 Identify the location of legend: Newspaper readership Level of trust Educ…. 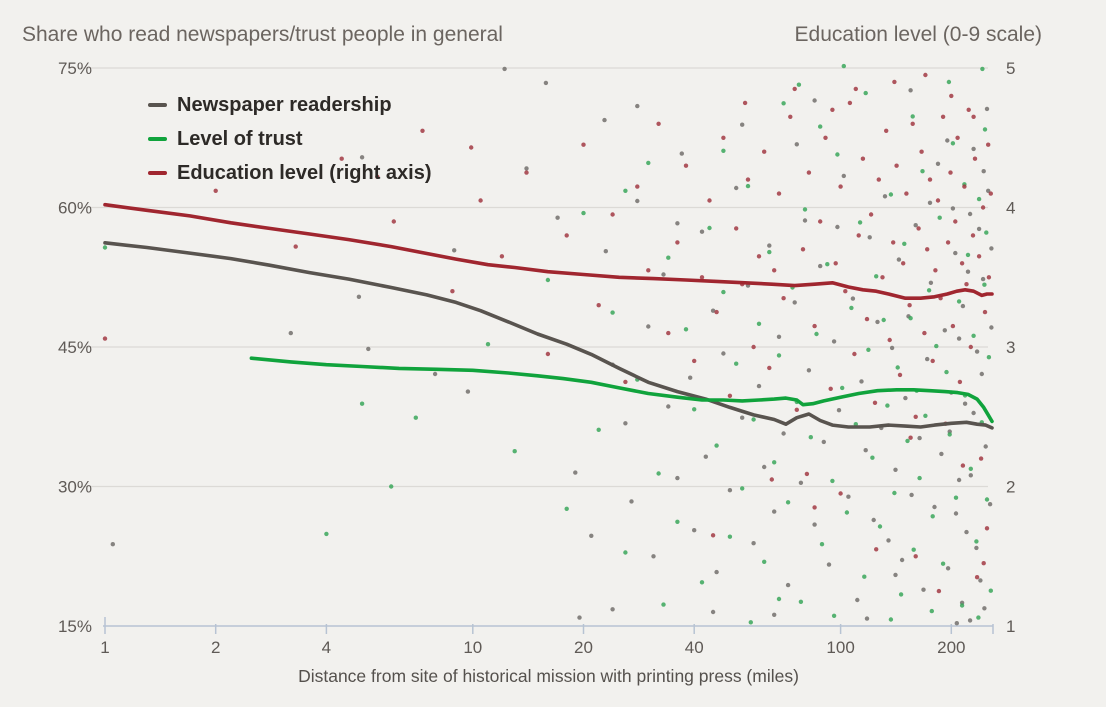
(290, 139).